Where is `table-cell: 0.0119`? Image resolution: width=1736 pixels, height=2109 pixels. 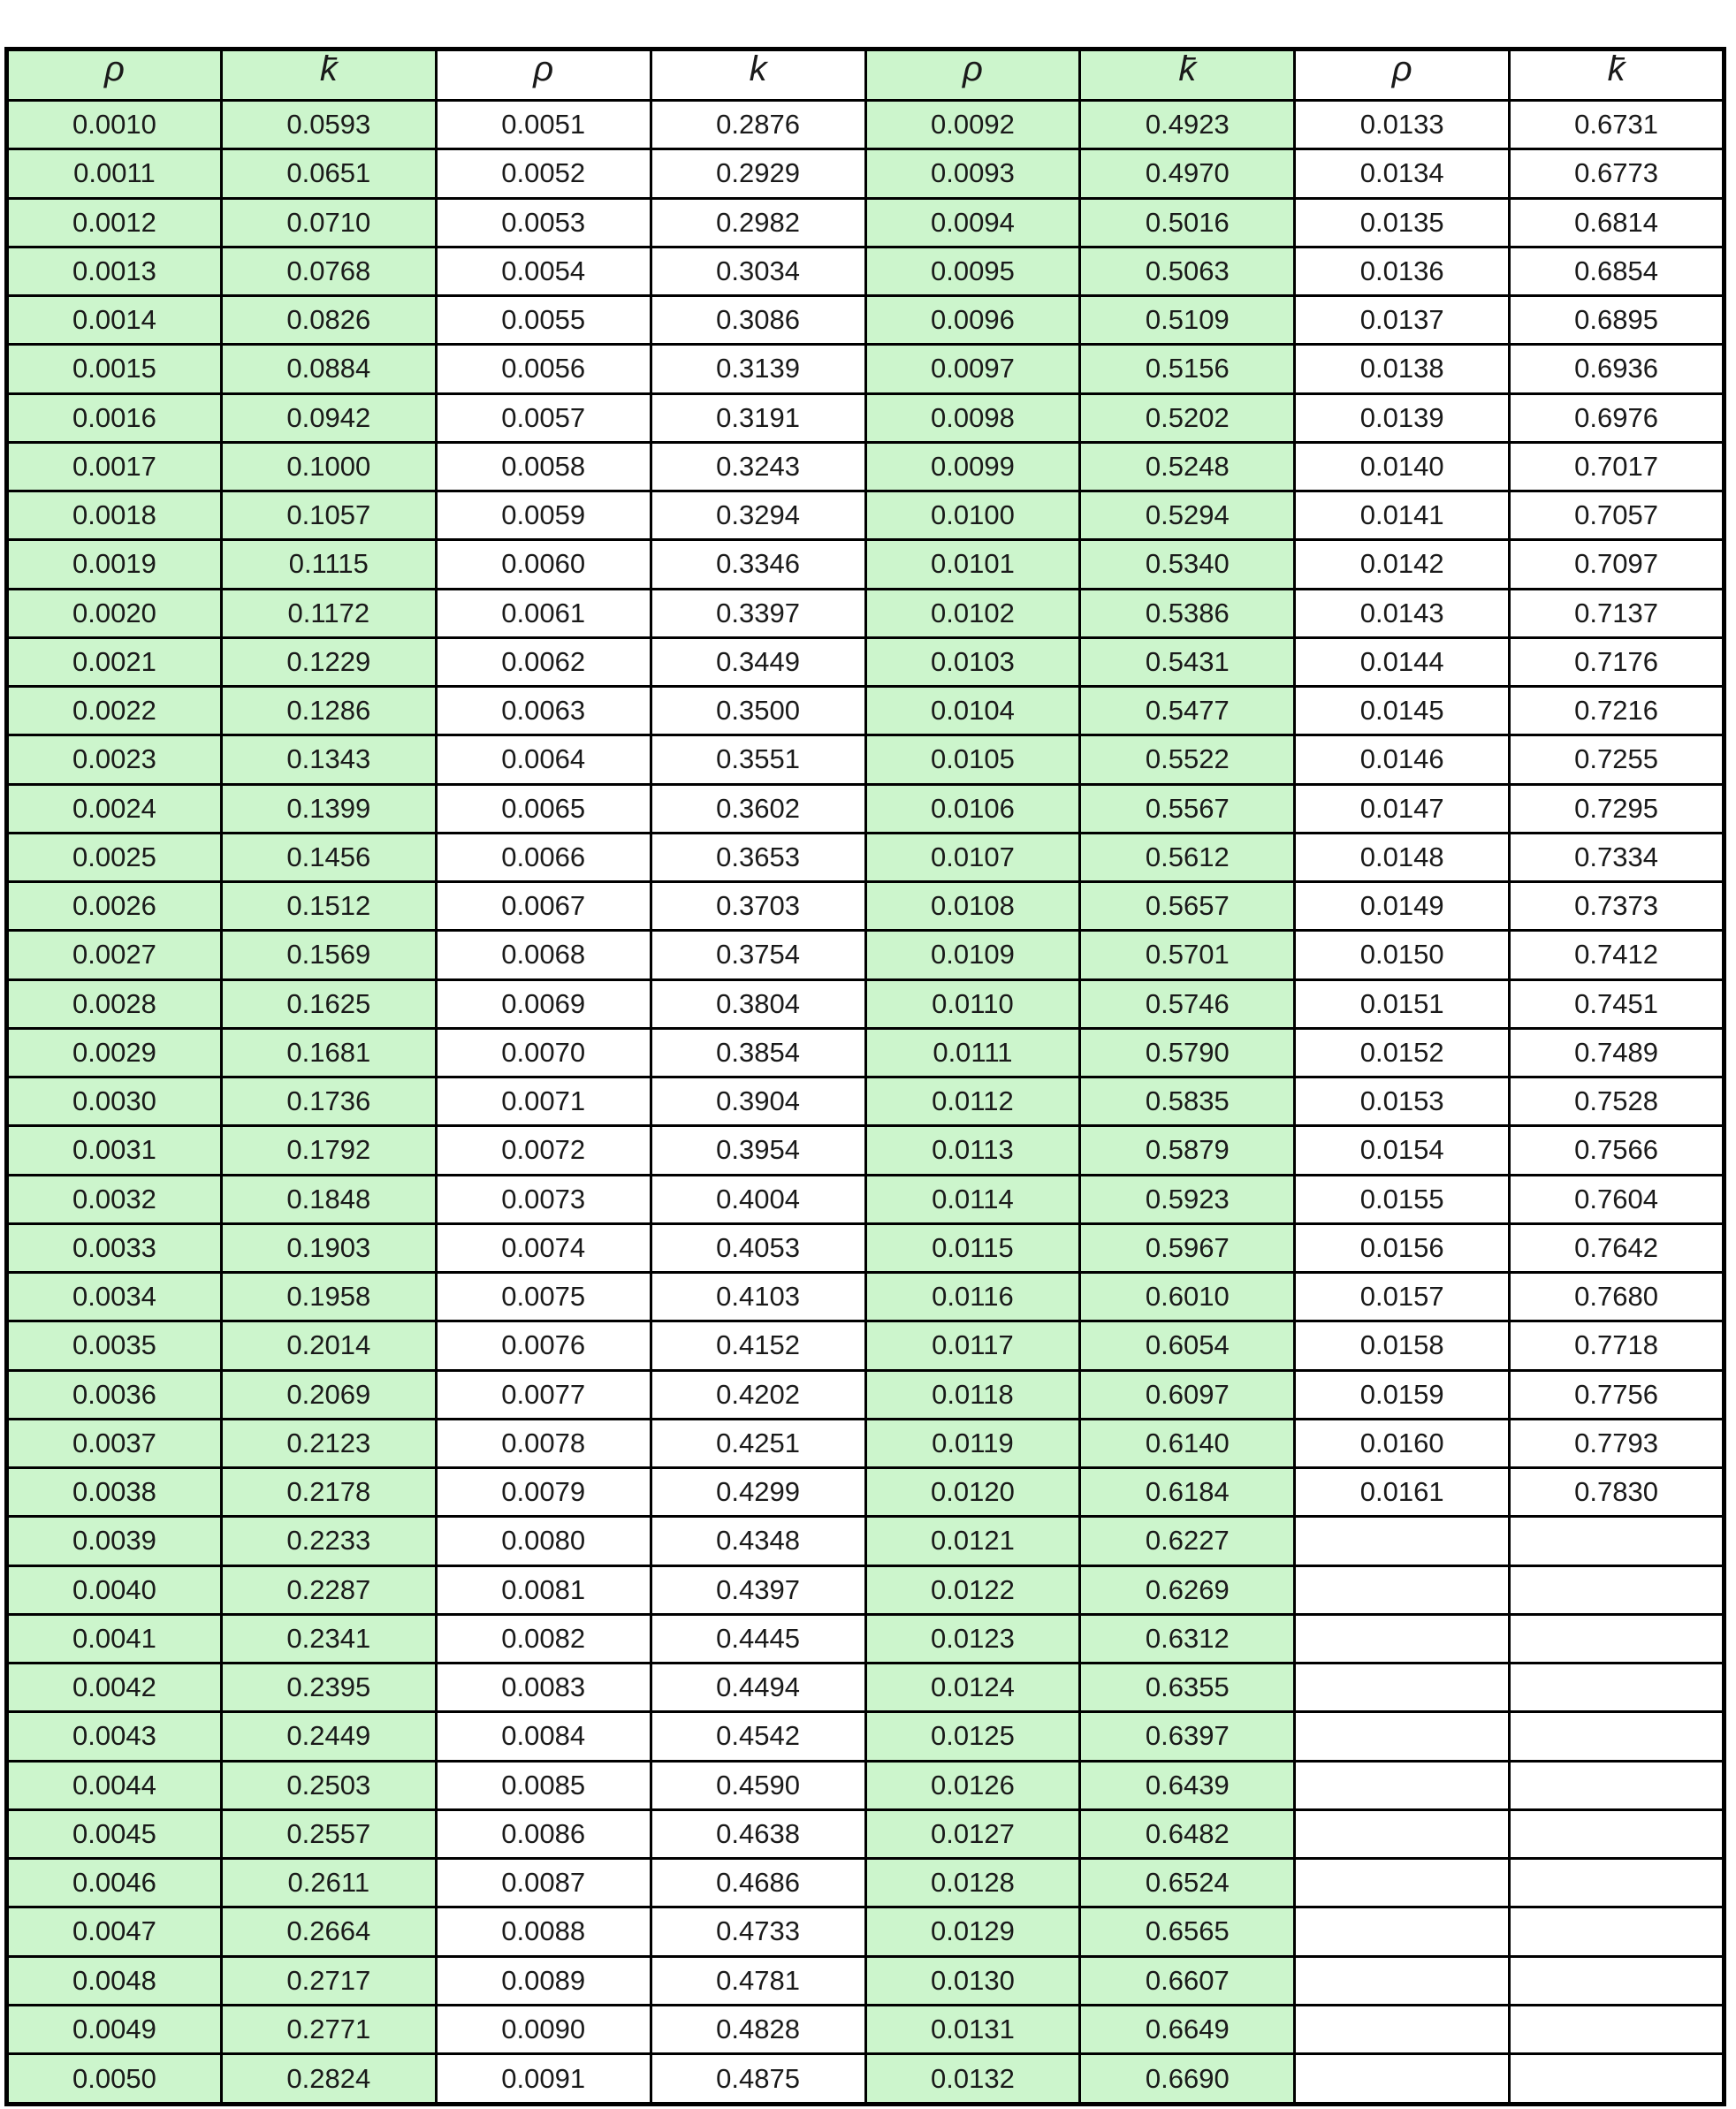 table-cell: 0.0119 is located at coordinates (973, 1443).